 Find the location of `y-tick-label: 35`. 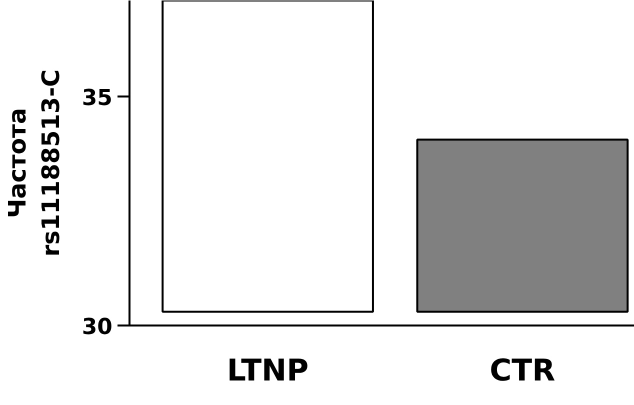

y-tick-label: 35 is located at coordinates (97, 99).